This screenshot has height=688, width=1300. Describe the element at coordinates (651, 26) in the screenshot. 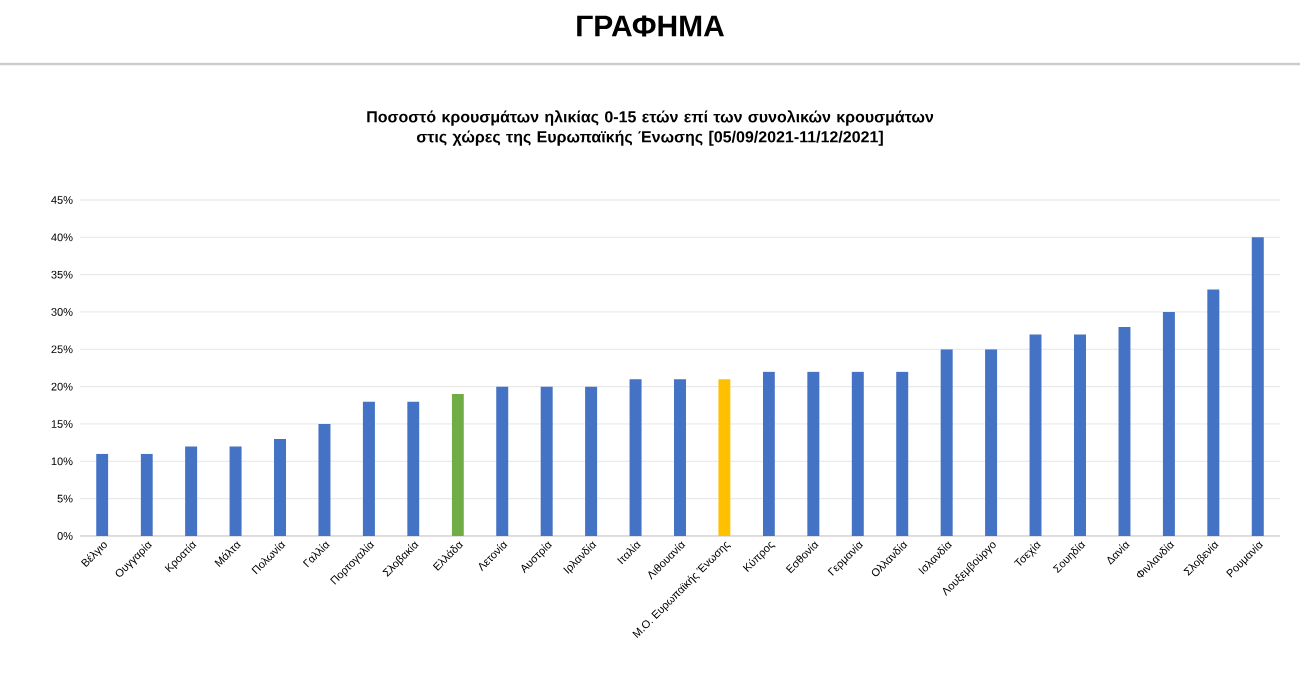

I see `chart-title: ΓΡΑΦΗΜΑ` at that location.